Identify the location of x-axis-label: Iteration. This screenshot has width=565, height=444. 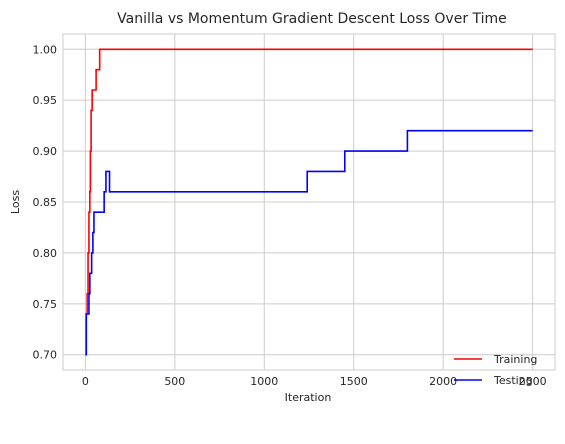
(308, 397).